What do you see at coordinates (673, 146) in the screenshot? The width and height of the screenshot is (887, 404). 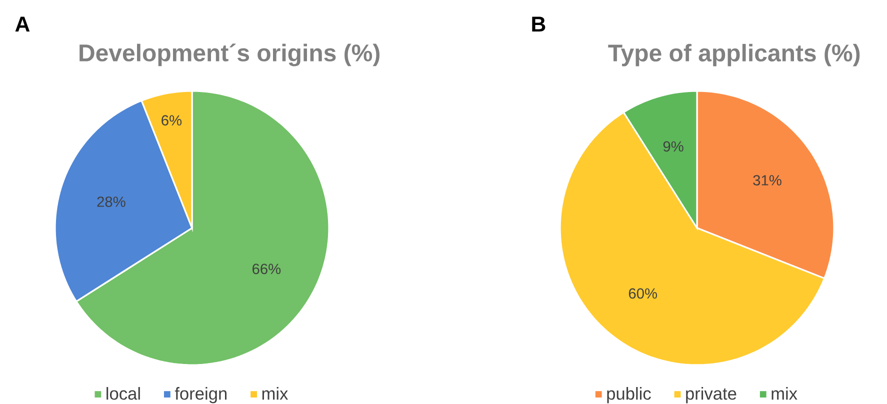 I see `data-label: 9%` at bounding box center [673, 146].